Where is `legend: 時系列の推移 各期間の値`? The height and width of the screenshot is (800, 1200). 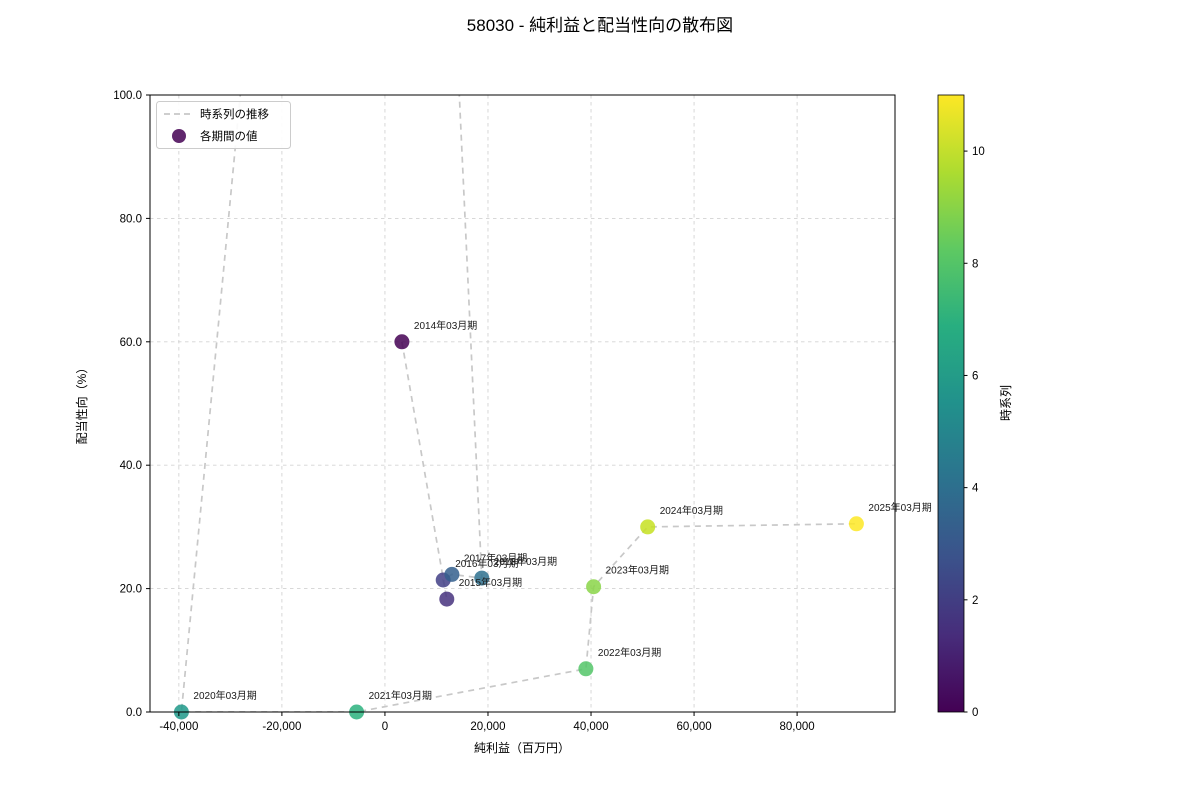
legend: 時系列の推移 各期間の値 is located at coordinates (223, 125).